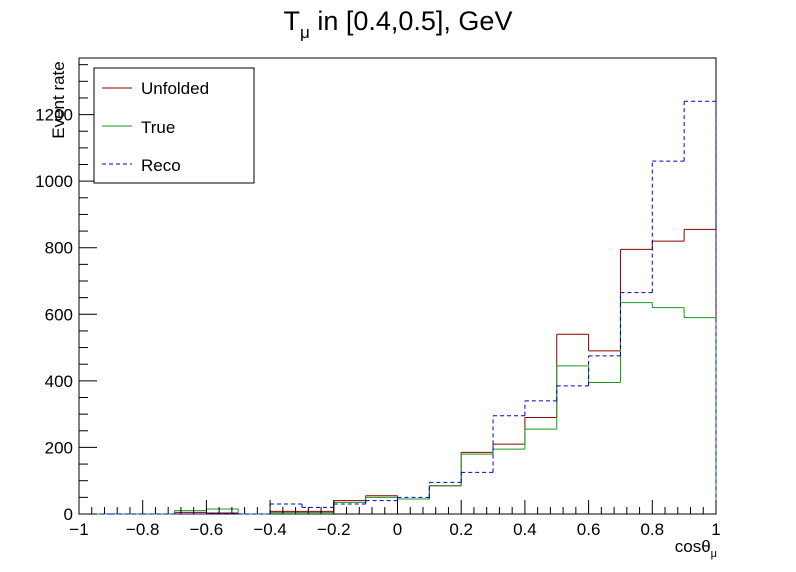 This screenshot has height=572, width=796. What do you see at coordinates (58, 100) in the screenshot?
I see `y-axis-title: Event rate` at bounding box center [58, 100].